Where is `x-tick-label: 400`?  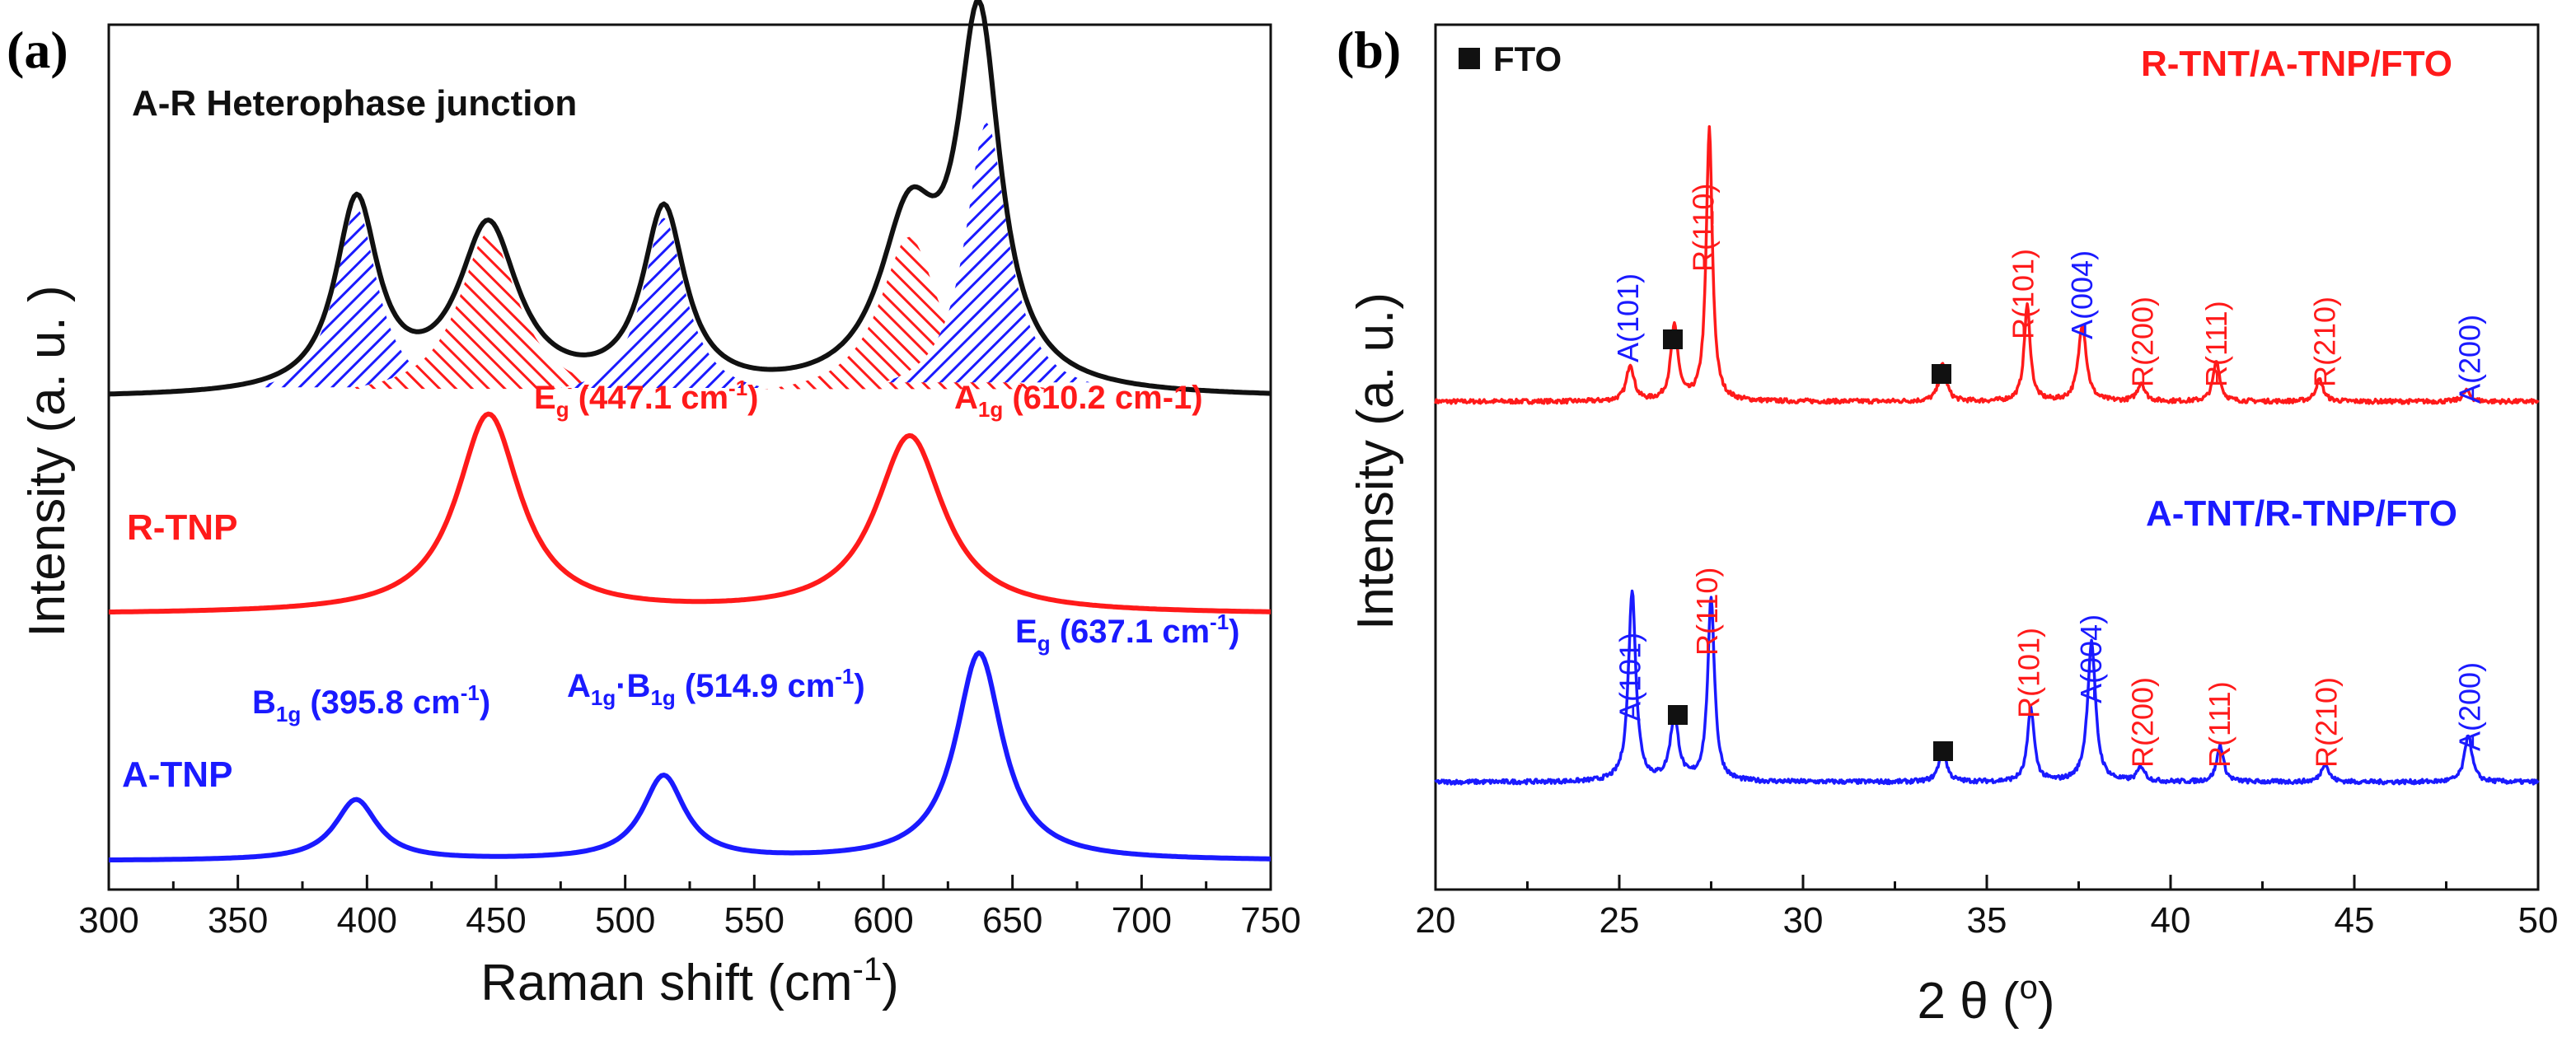
x-tick-label: 400 is located at coordinates (367, 920).